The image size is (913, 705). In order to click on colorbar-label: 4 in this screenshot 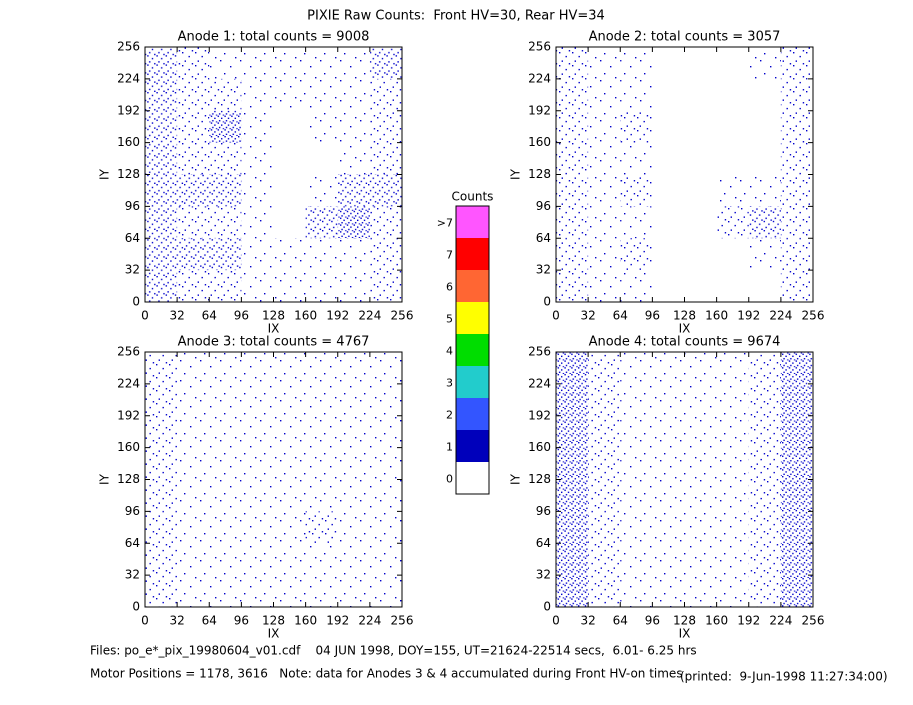, I will do `click(449, 351)`.